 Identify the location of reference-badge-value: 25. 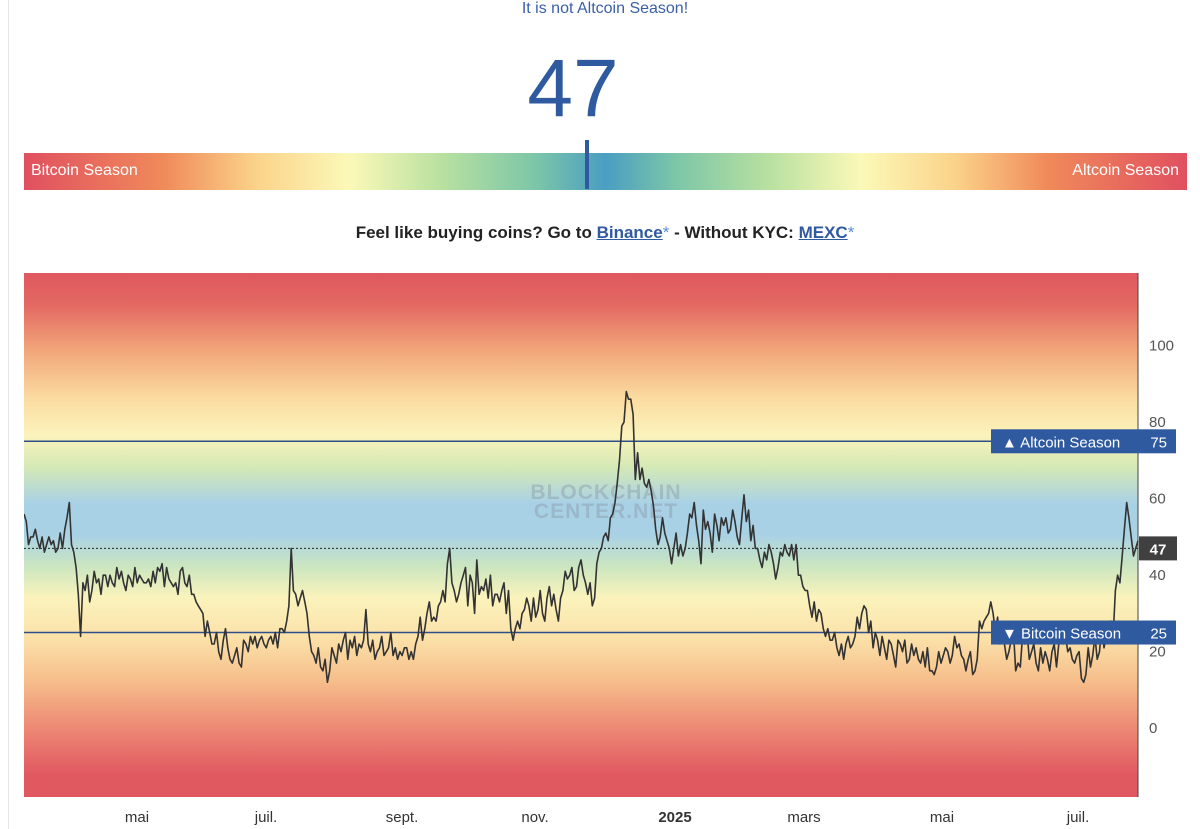
(1158, 634).